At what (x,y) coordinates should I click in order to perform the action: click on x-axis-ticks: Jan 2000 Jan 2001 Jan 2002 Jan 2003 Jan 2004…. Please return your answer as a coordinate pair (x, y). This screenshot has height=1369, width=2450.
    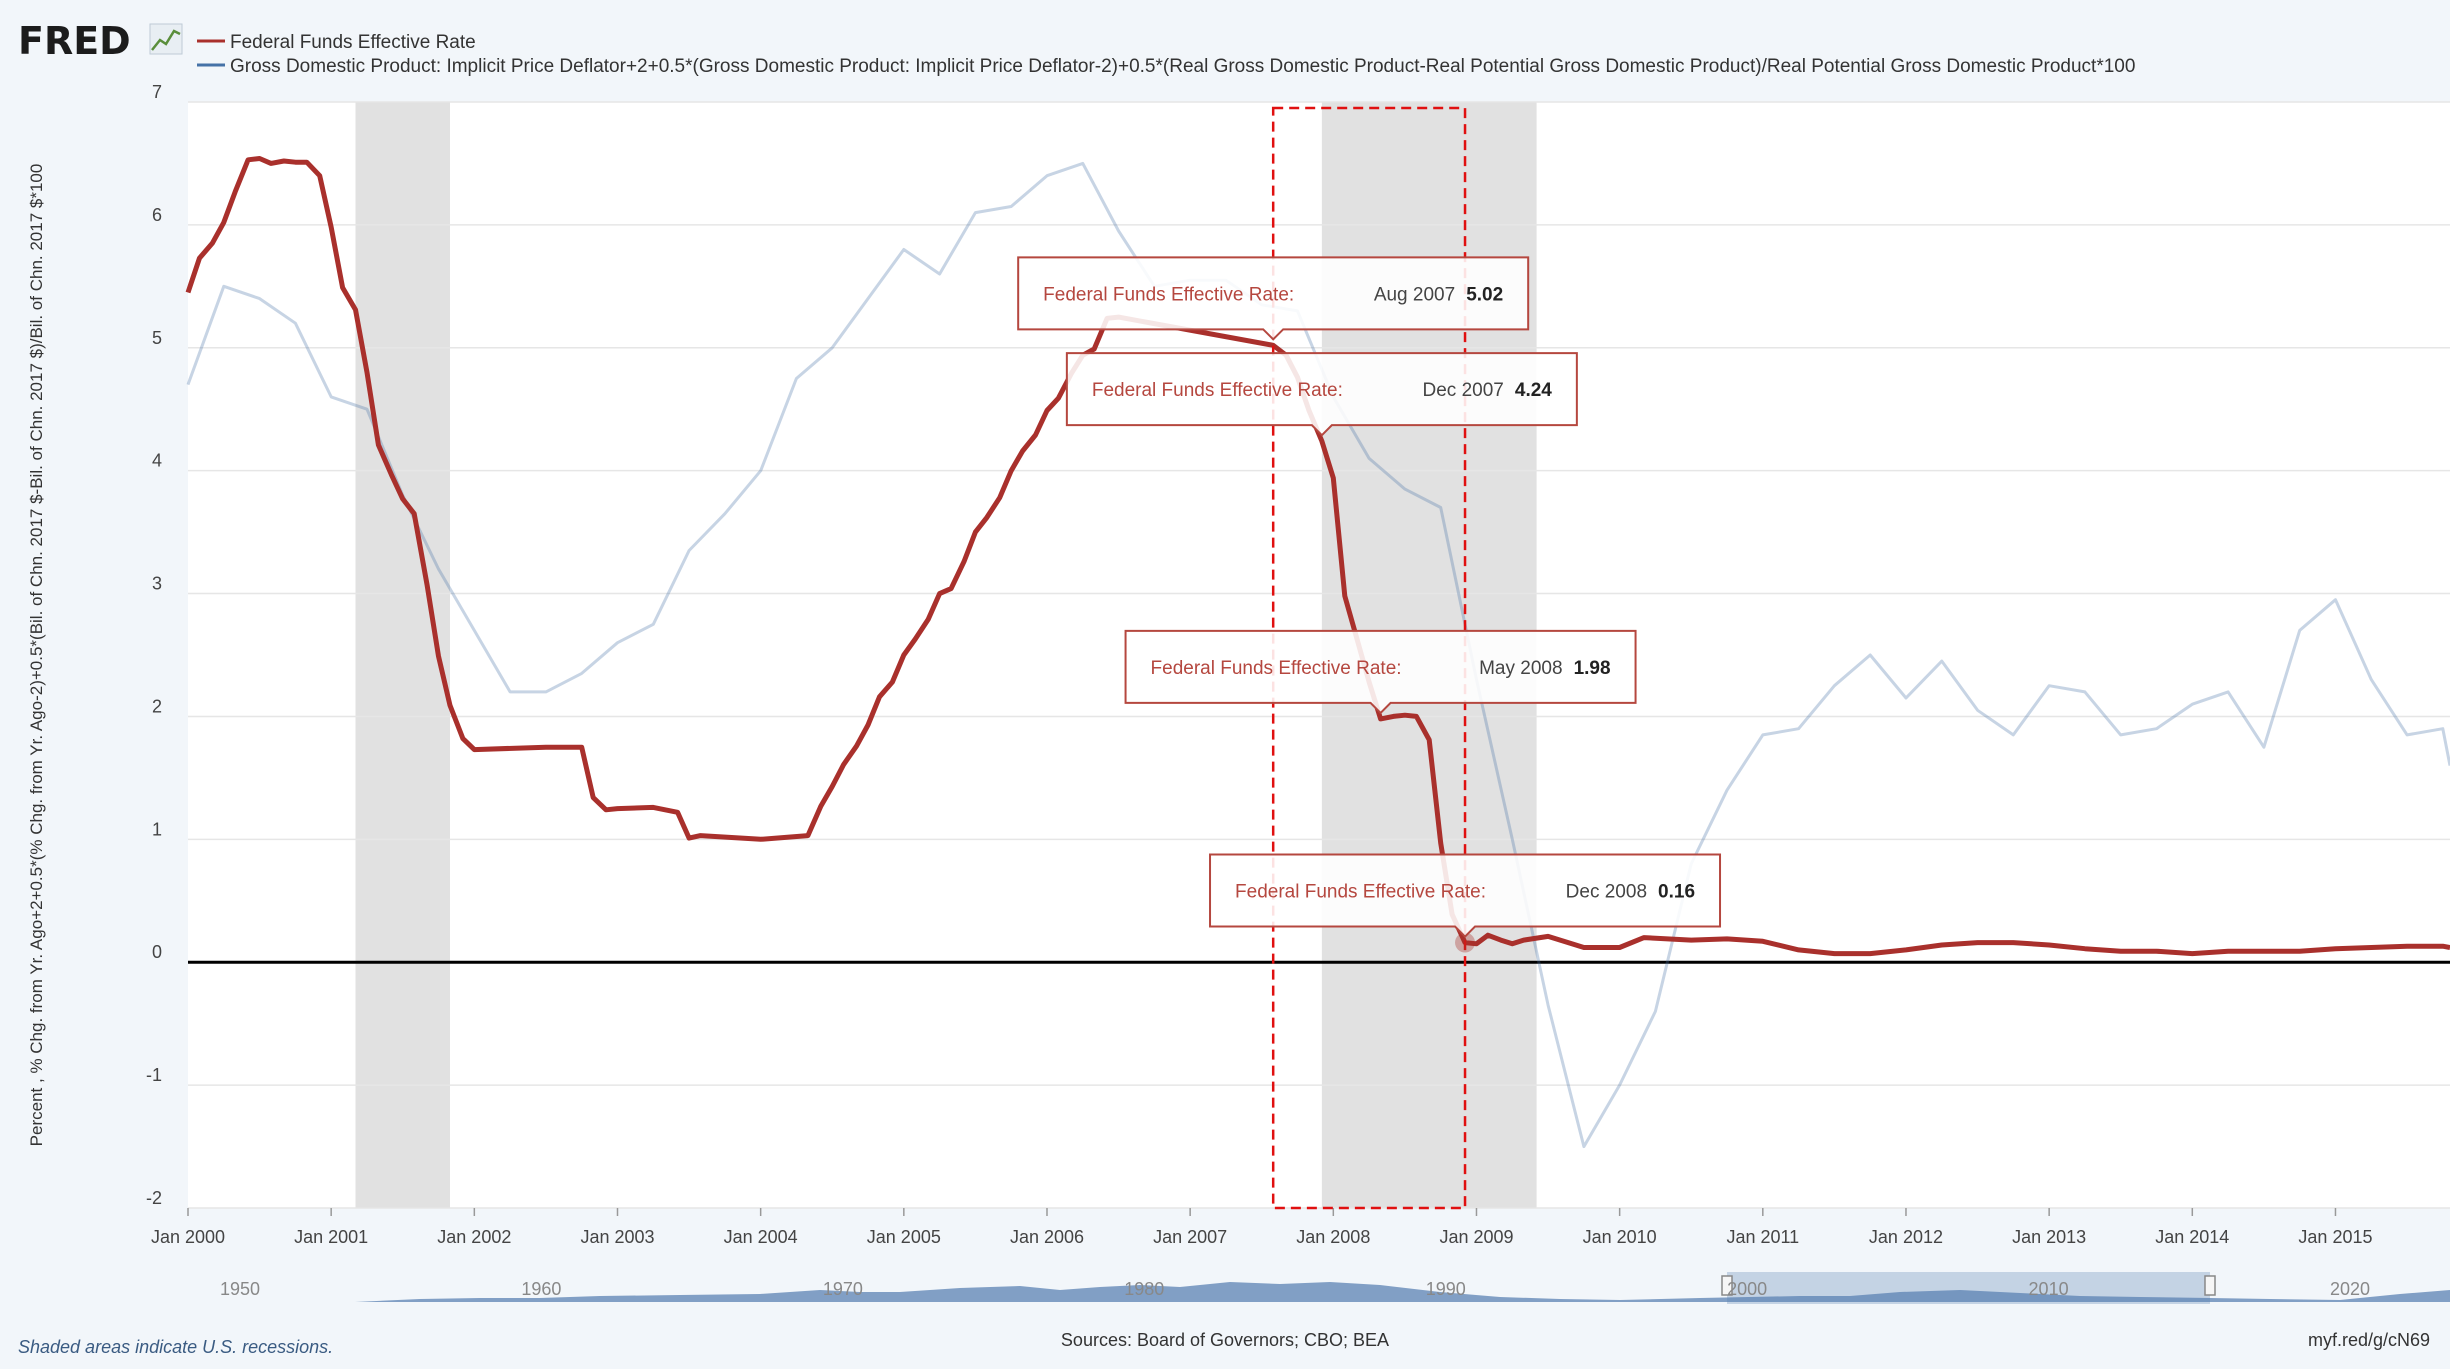
    Looking at the image, I should click on (1262, 1227).